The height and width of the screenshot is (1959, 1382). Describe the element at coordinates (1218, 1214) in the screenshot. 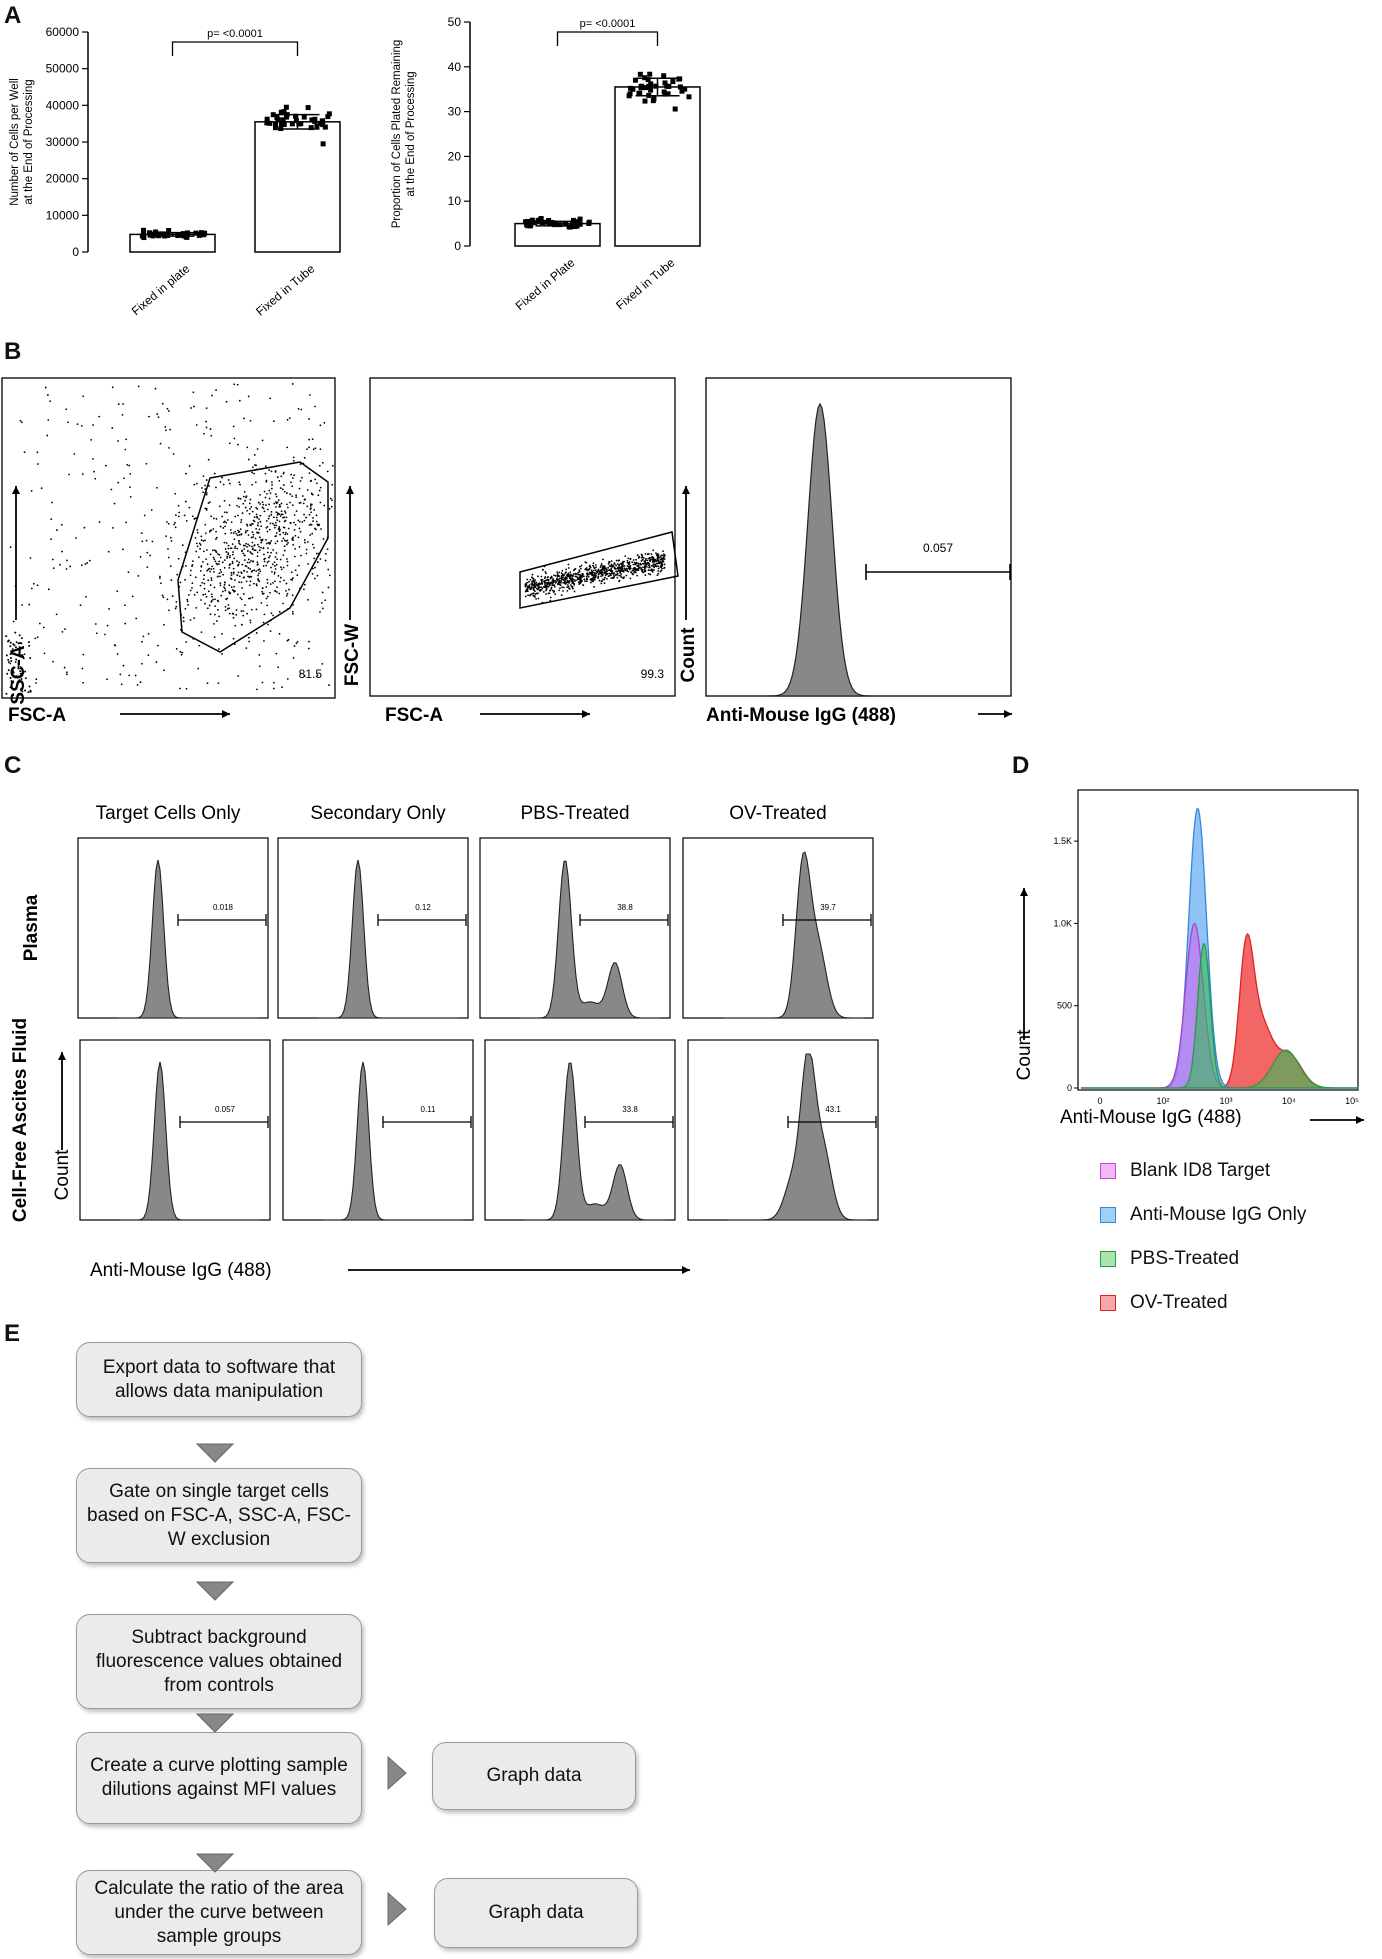

I see `legend-label: Anti-Mouse IgG Only` at that location.